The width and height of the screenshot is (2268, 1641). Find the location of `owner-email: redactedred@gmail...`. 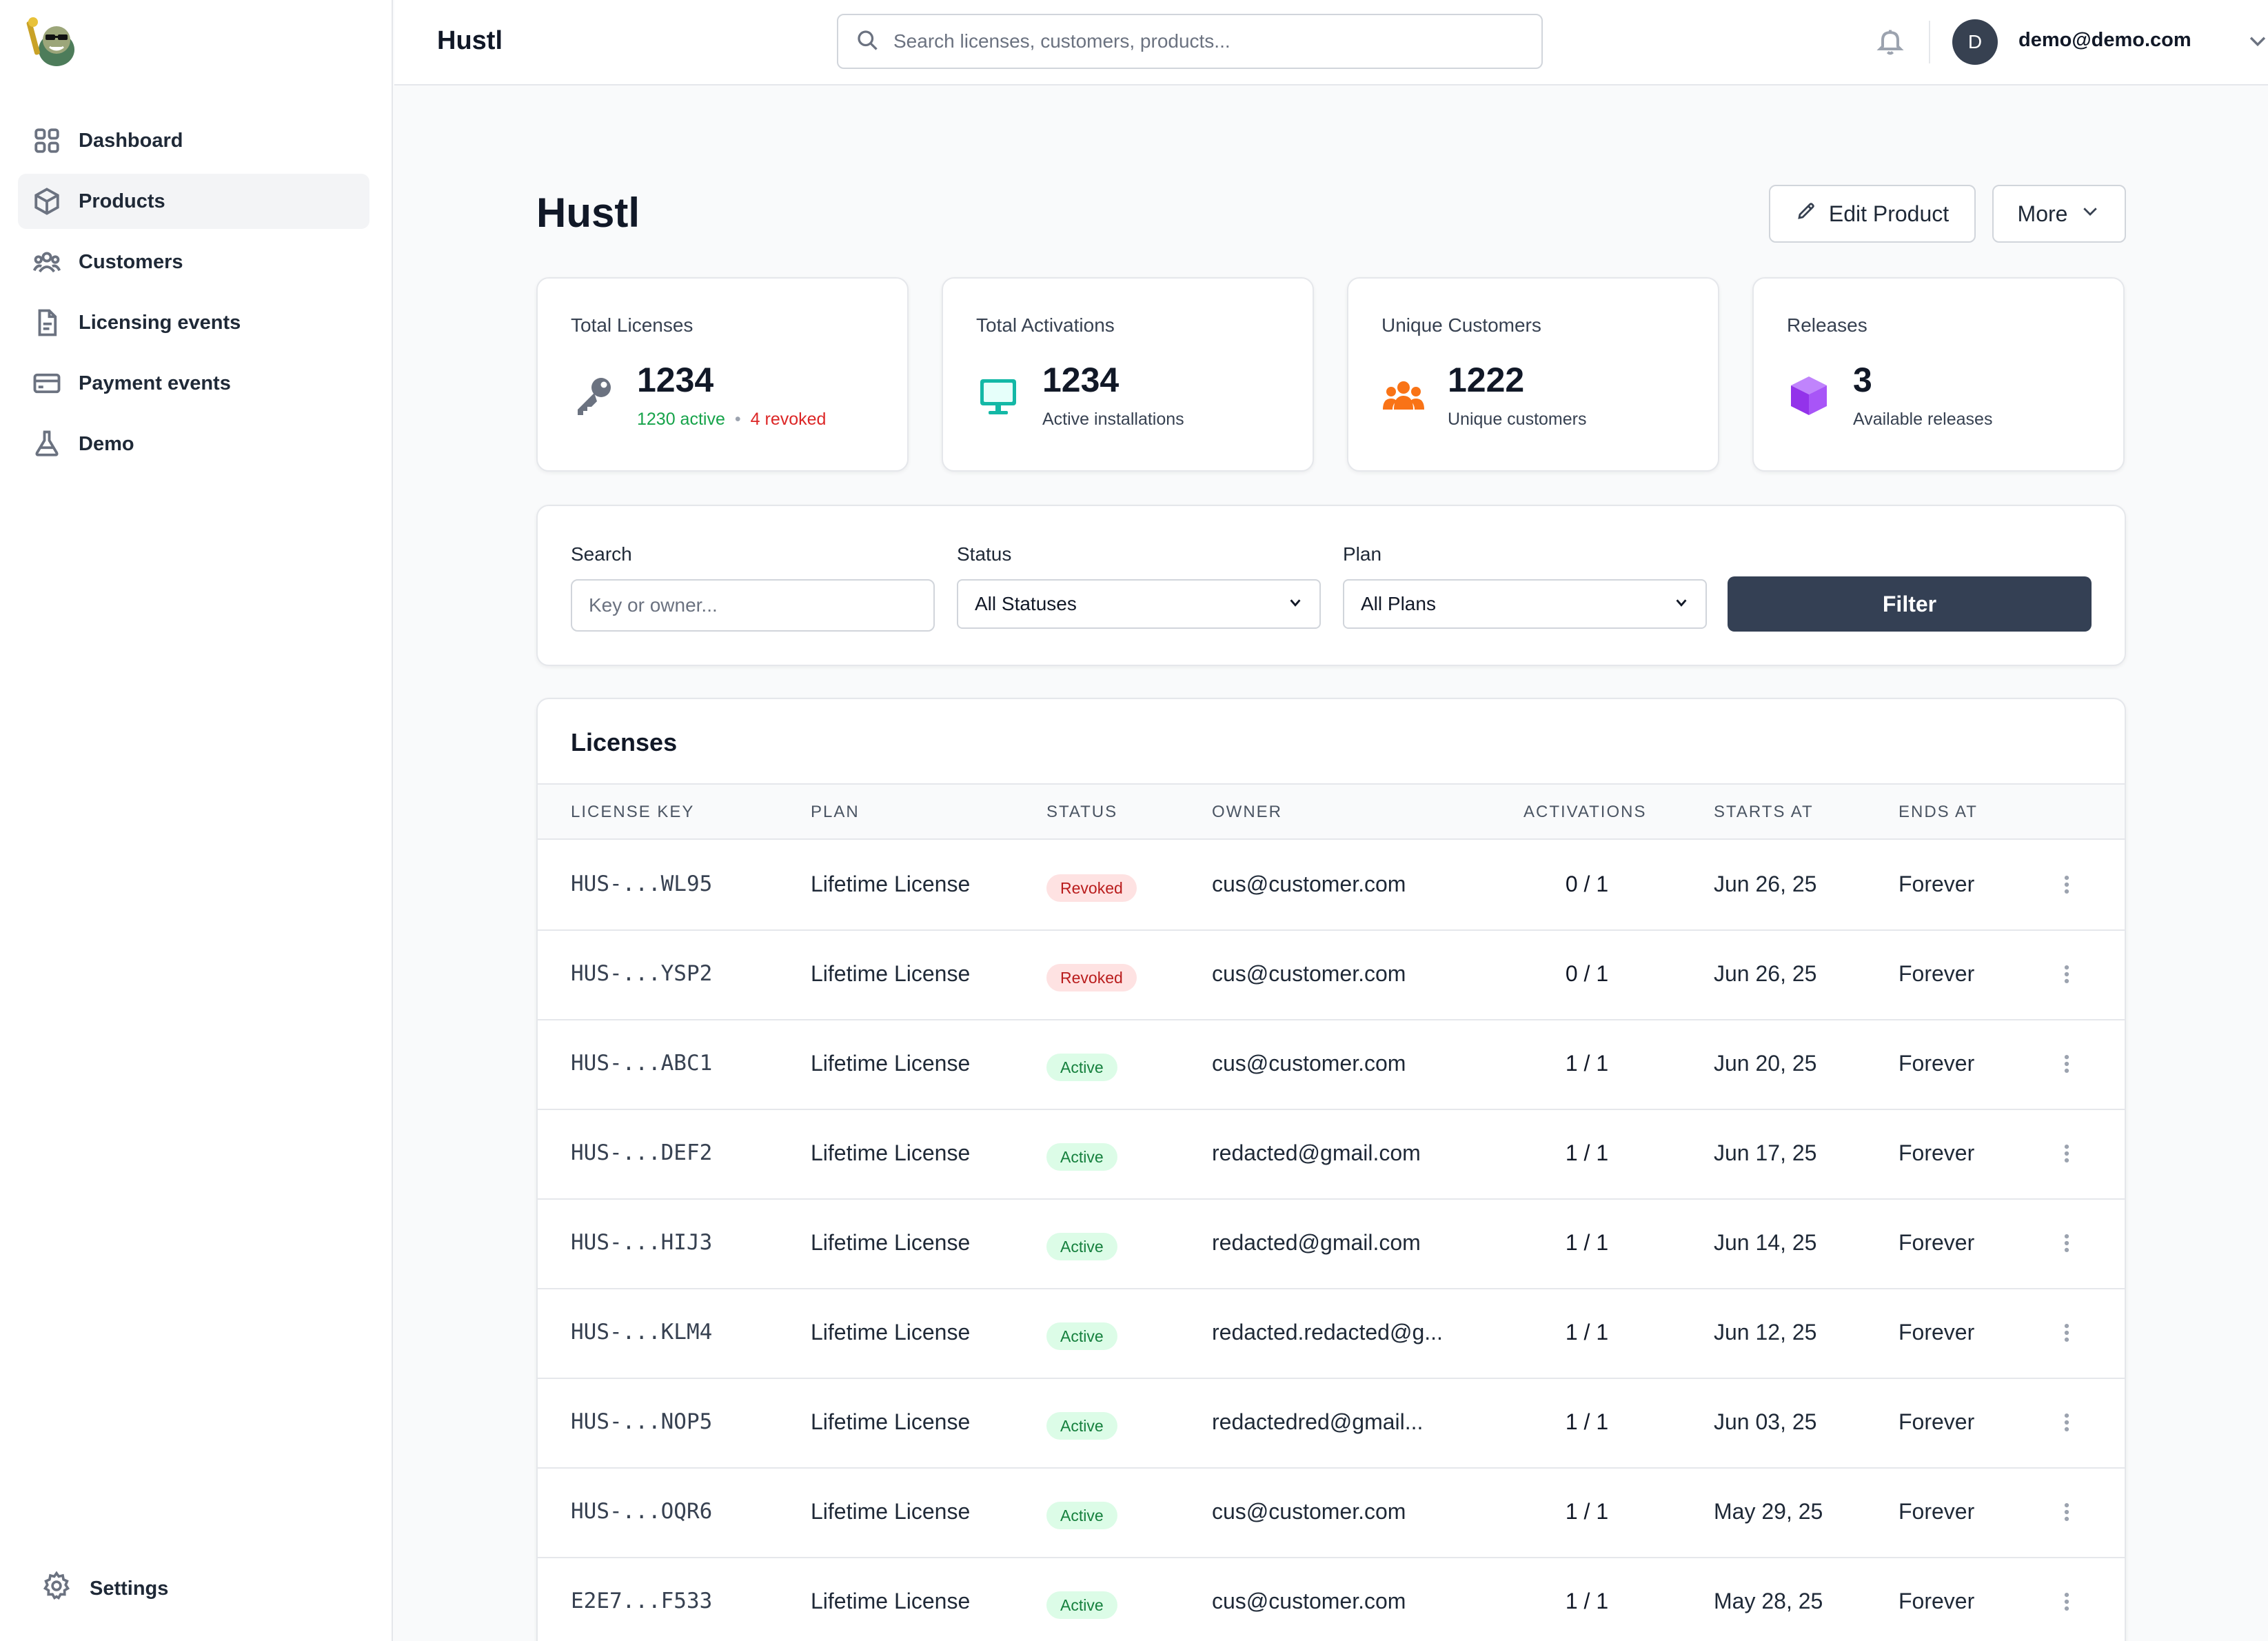

owner-email: redactedred@gmail... is located at coordinates (1318, 1421).